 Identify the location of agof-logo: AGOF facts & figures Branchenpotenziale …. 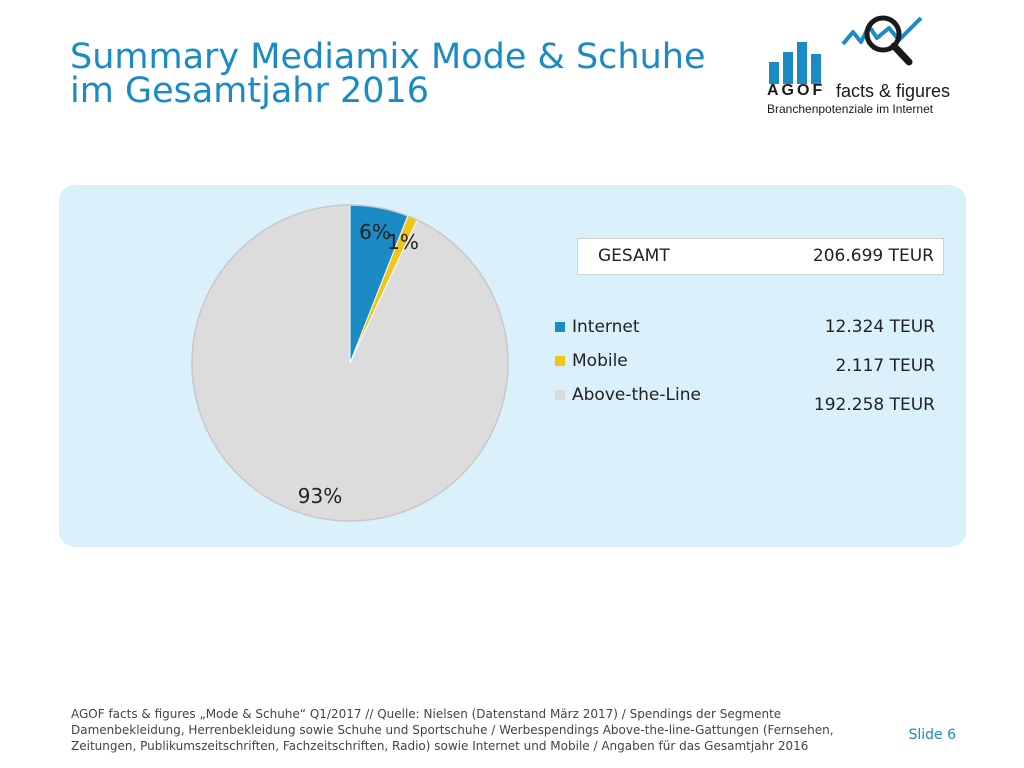
(862, 64).